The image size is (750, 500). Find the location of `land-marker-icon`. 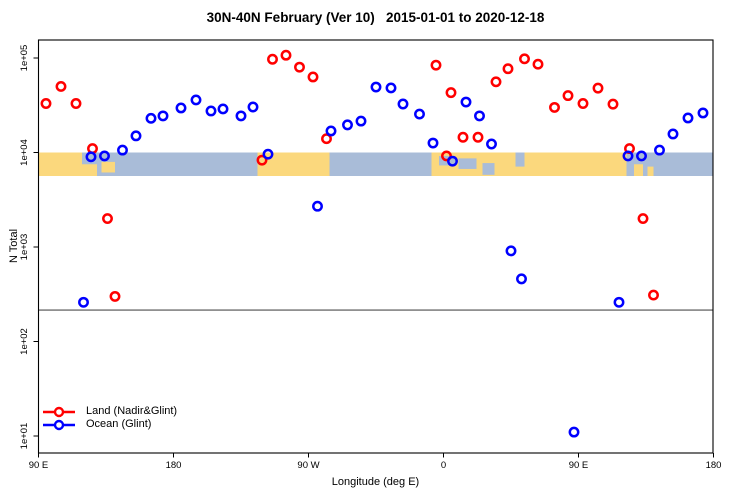

land-marker-icon is located at coordinates (59, 411).